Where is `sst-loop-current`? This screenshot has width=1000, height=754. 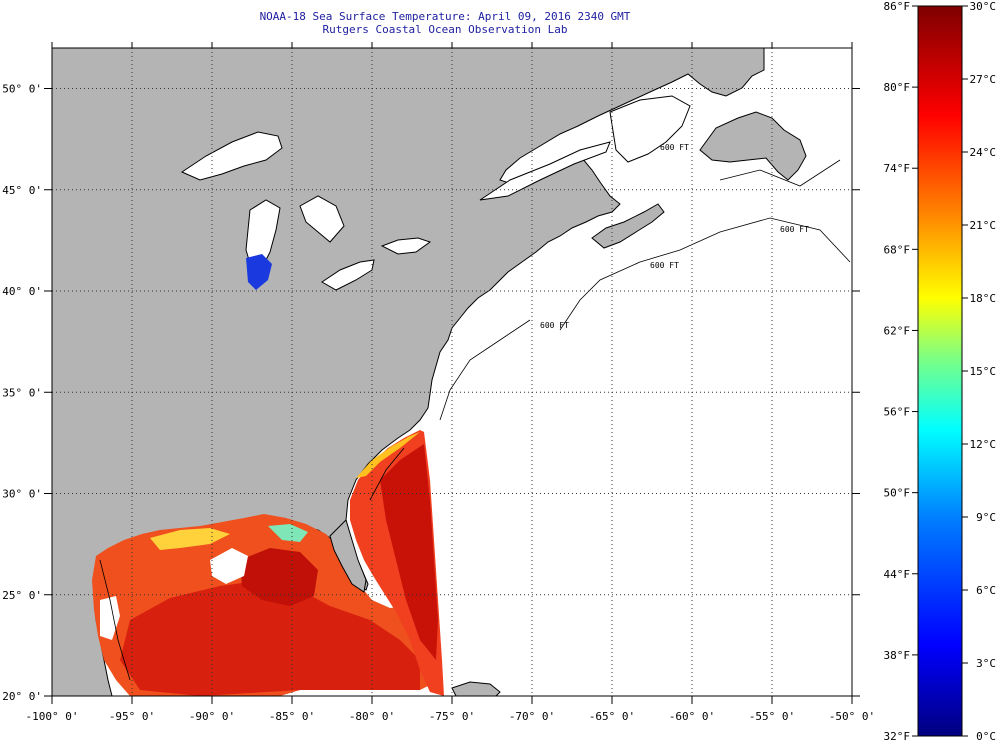
sst-loop-current is located at coordinates (279, 577).